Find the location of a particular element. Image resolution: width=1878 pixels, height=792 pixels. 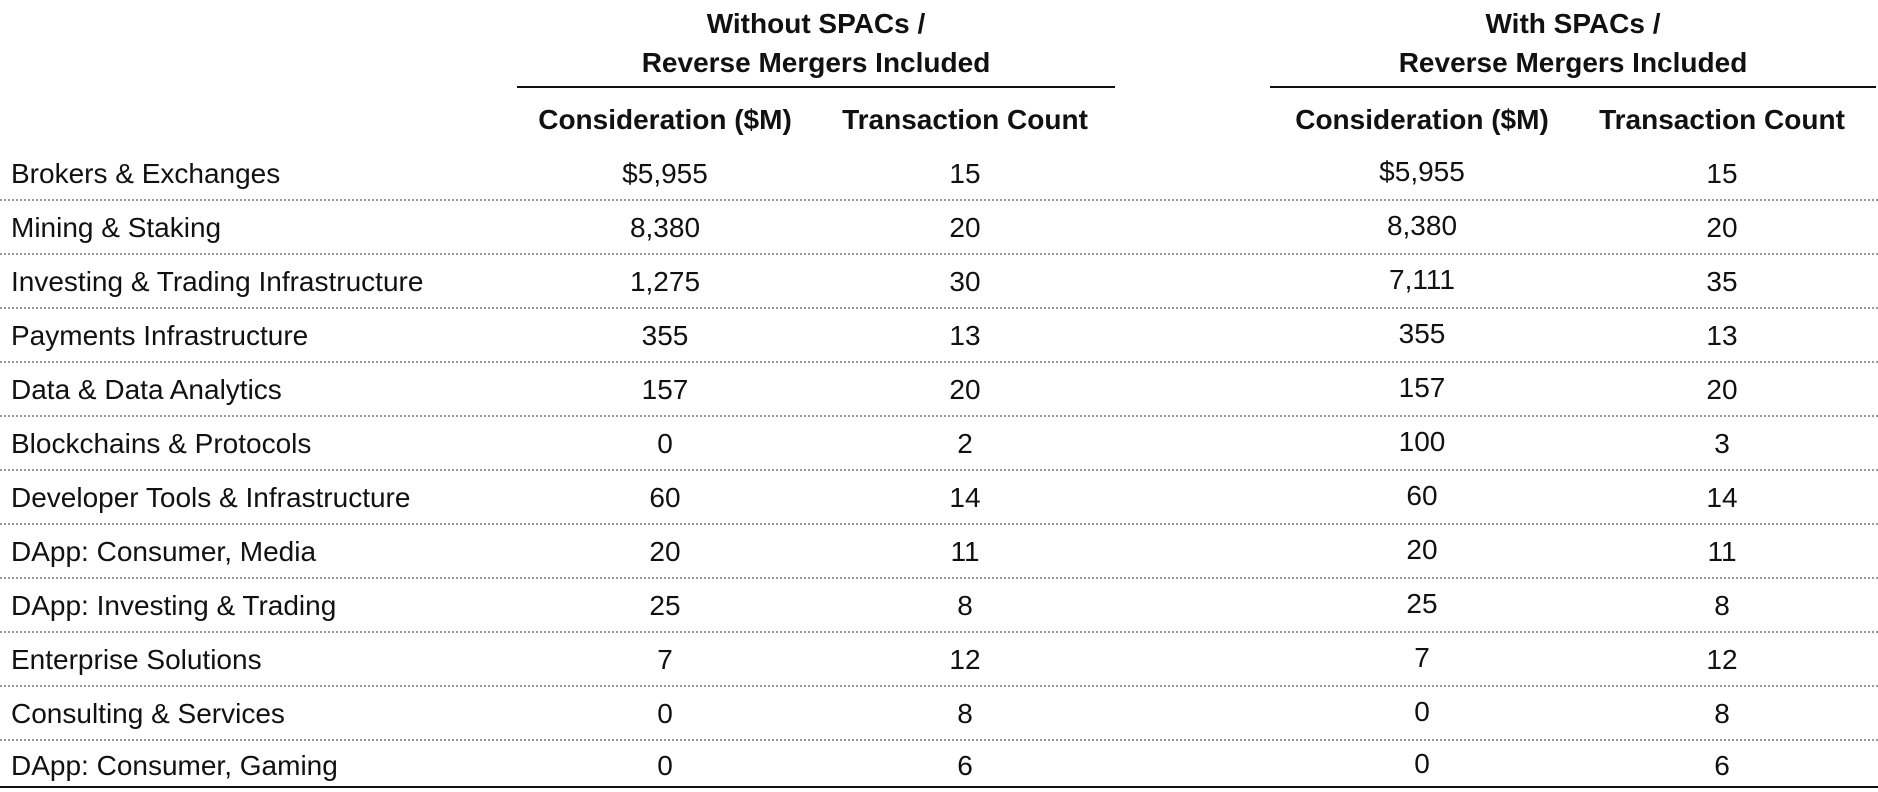

row-label: DApp: Investing & Trading is located at coordinates (174, 605).